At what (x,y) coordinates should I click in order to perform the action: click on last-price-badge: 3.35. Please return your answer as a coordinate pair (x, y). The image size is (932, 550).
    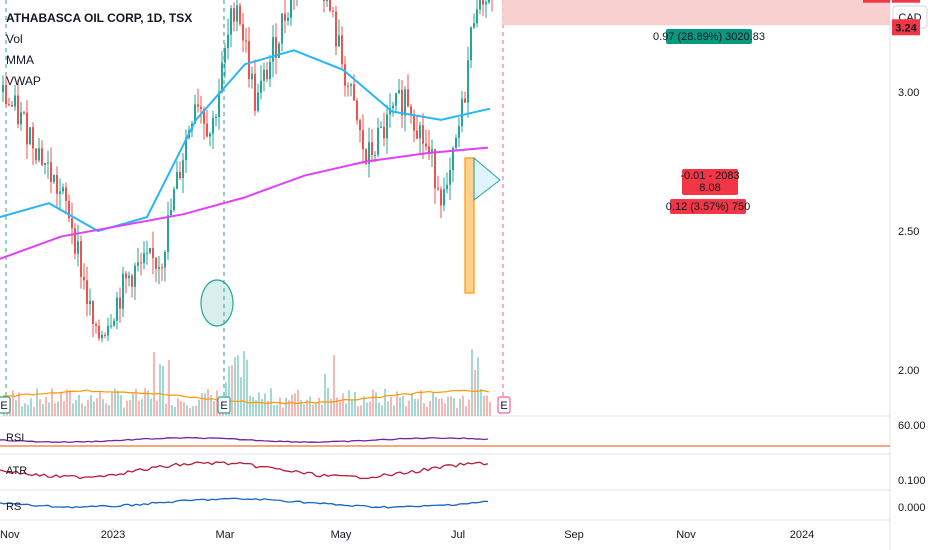
    Looking at the image, I should click on (905, 1).